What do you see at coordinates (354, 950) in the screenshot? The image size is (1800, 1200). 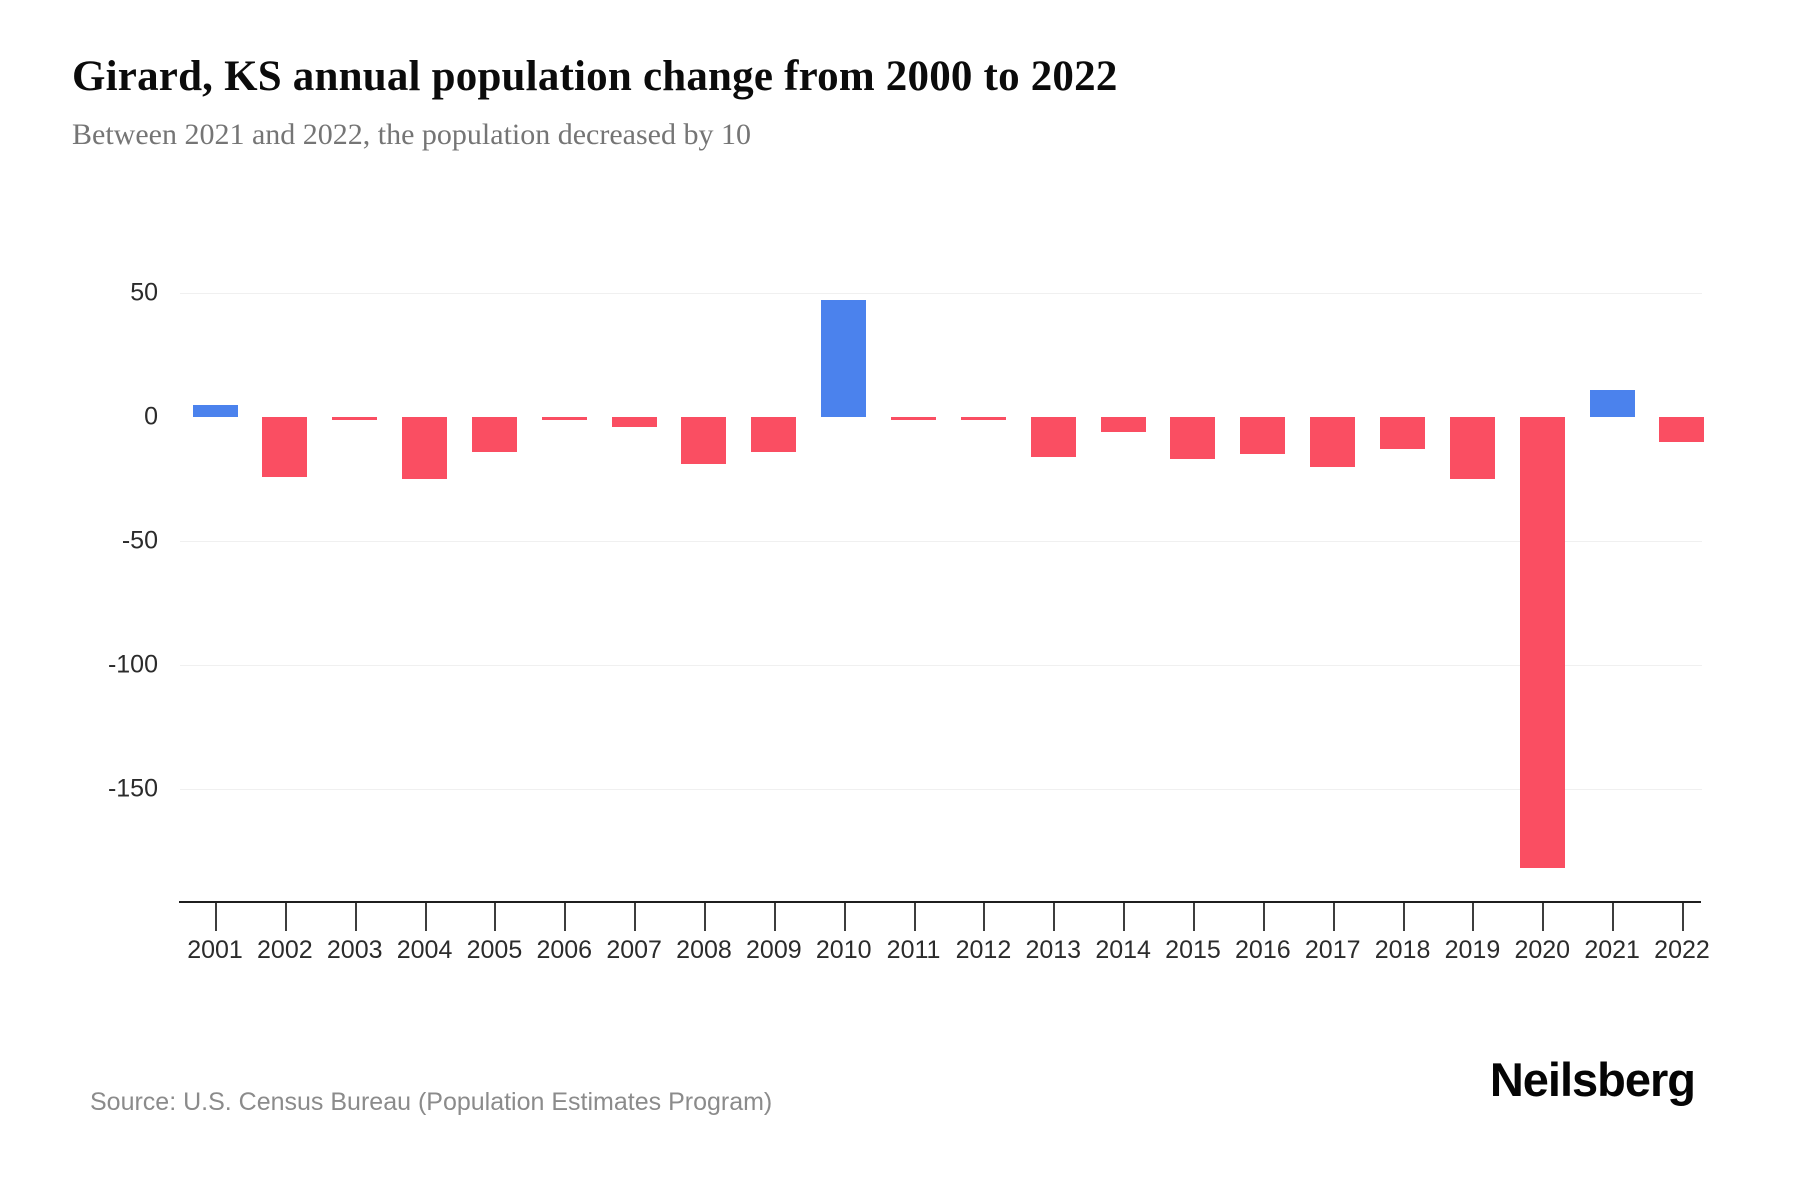 I see `x-axis-year-label: 2003` at bounding box center [354, 950].